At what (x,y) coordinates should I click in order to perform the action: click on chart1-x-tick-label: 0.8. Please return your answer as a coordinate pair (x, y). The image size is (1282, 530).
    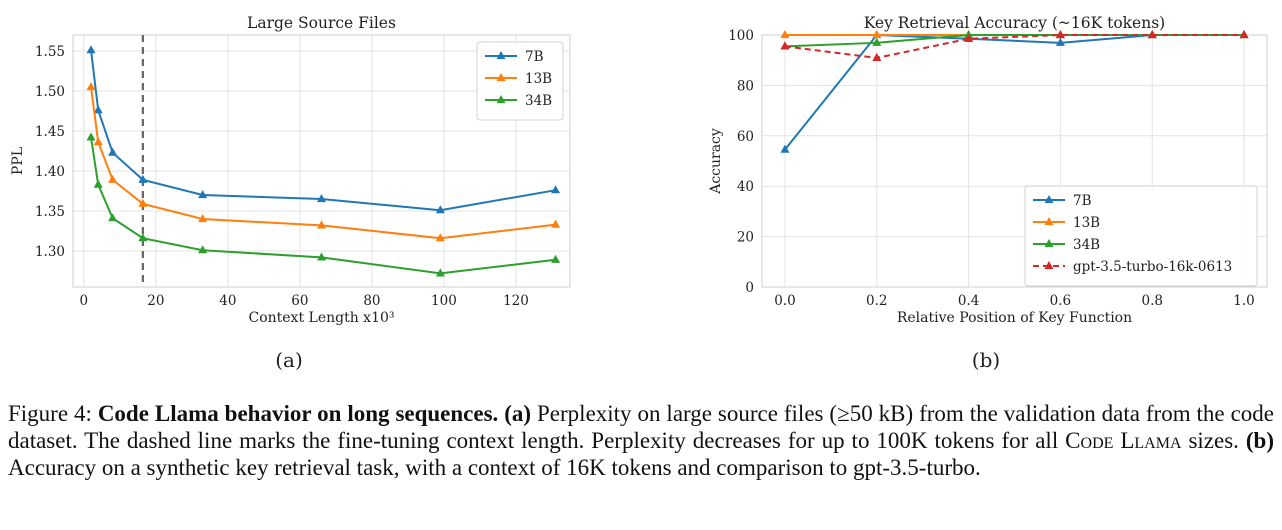
    Looking at the image, I should click on (1151, 301).